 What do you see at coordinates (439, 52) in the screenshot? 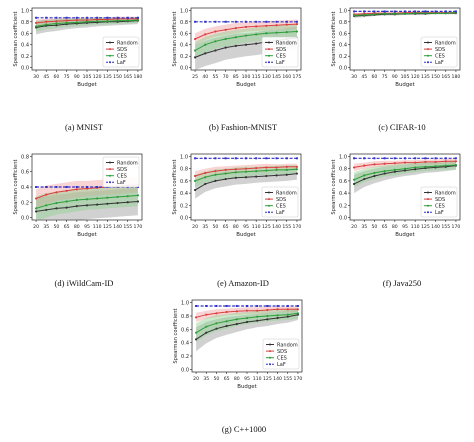
I see `legend-box` at bounding box center [439, 52].